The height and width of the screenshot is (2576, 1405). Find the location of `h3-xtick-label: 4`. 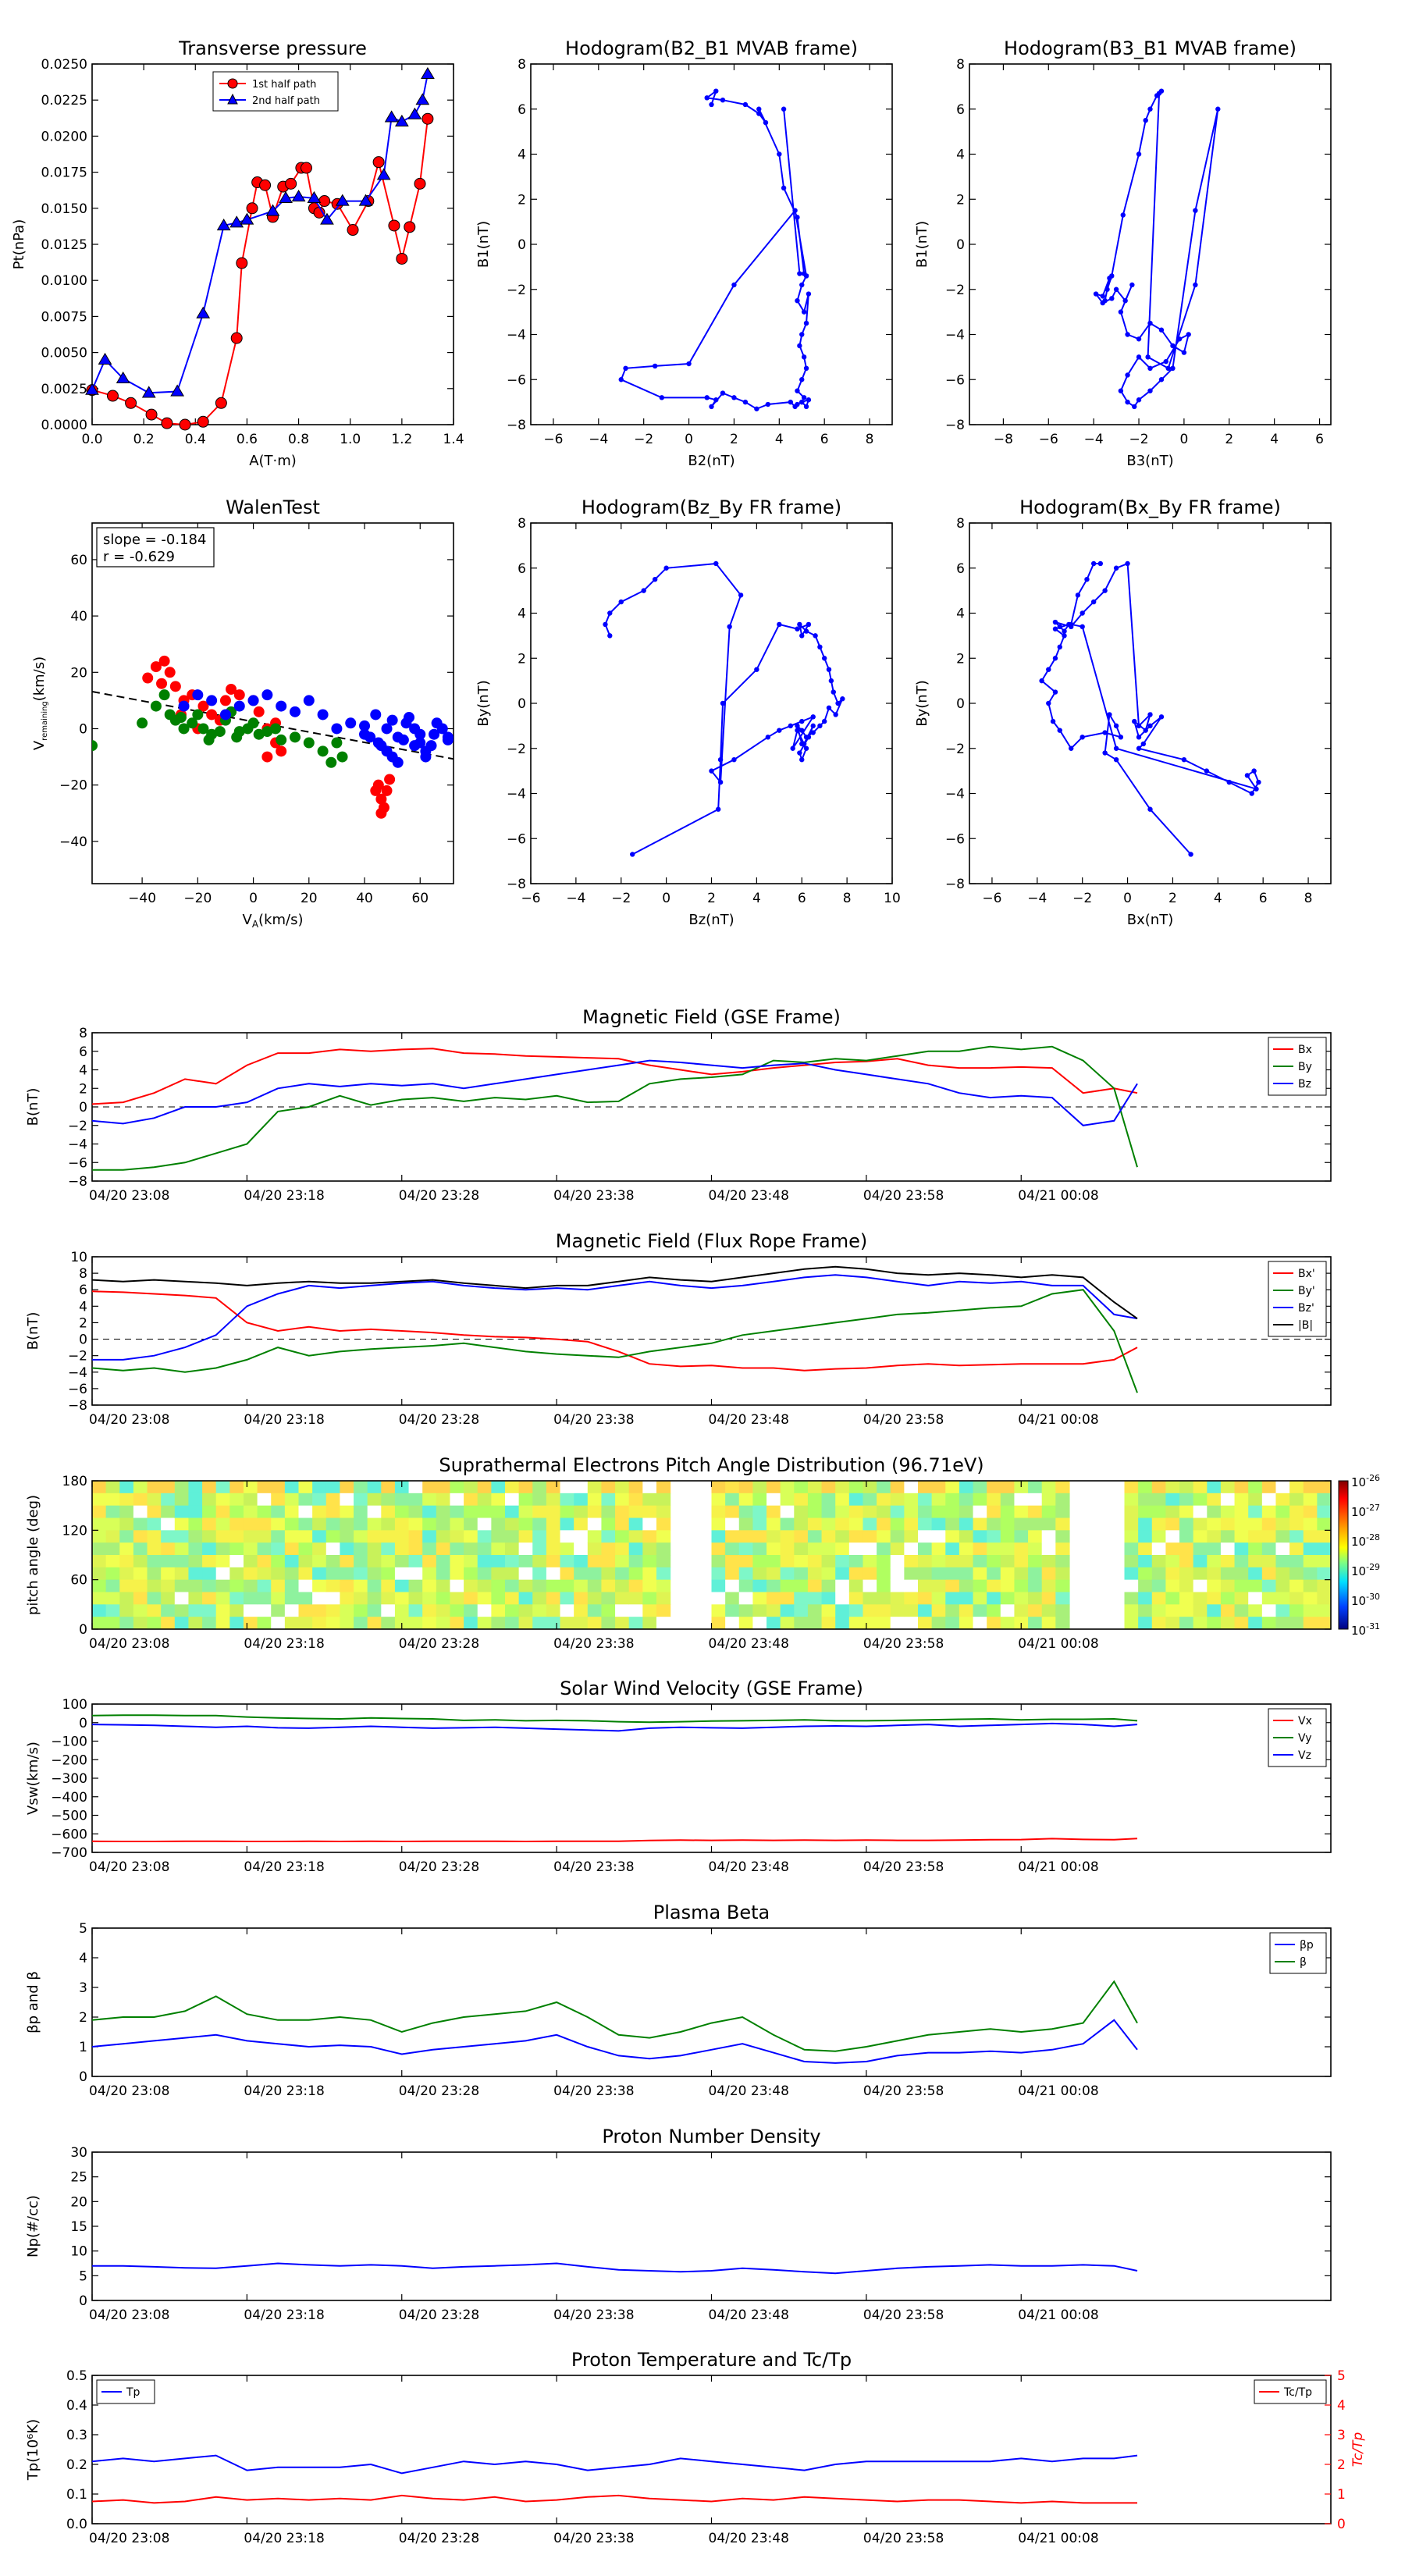

h3-xtick-label: 4 is located at coordinates (756, 899).